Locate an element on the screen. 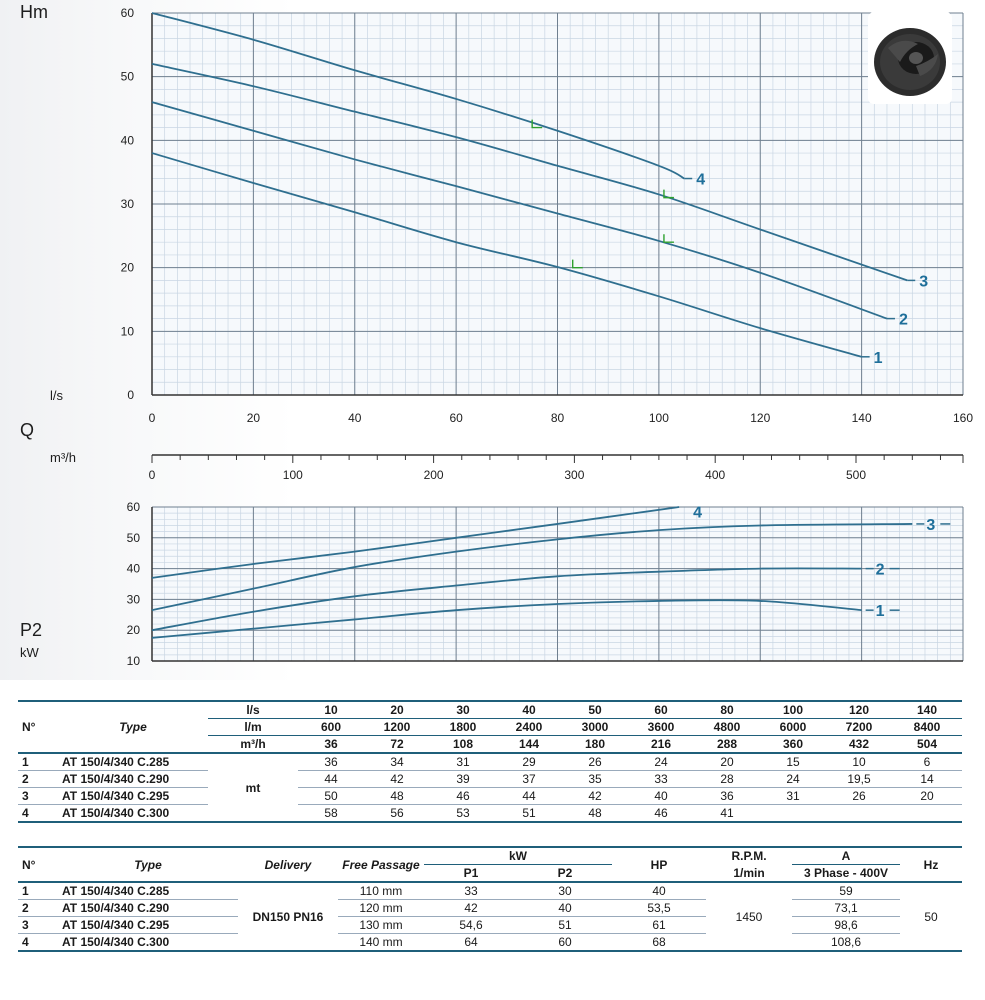  lm-value: 6000 is located at coordinates (793, 727).